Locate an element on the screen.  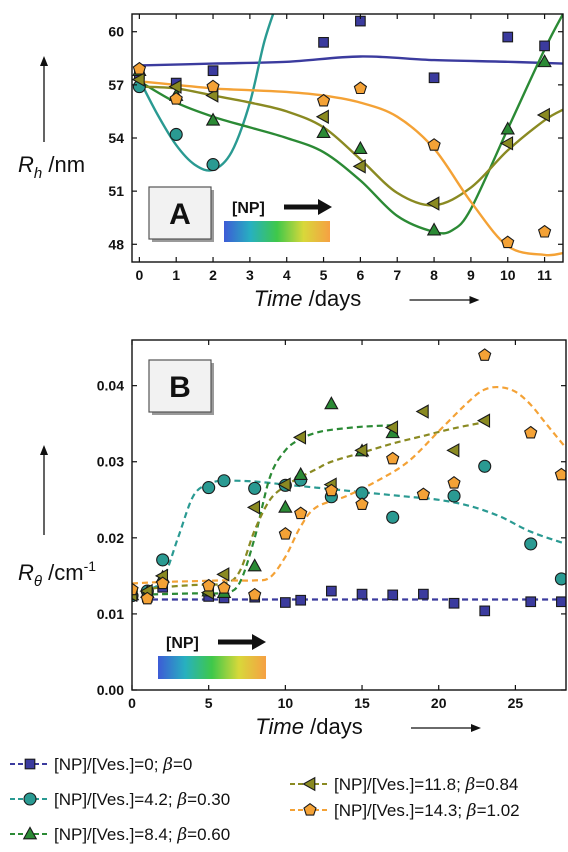
legend-item: [NP]/[Ves.]=14.3; β=1.02 is located at coordinates (405, 811).